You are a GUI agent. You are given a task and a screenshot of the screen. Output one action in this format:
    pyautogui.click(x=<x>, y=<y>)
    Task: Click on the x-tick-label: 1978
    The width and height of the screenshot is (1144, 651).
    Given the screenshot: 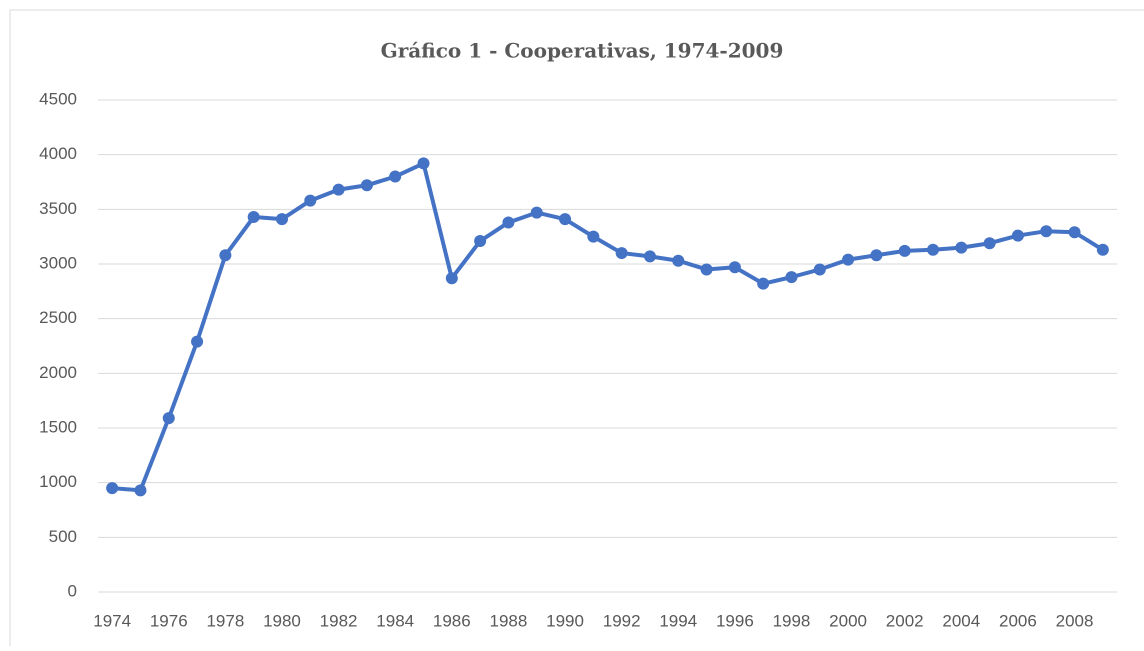 What is the action you would take?
    pyautogui.click(x=225, y=620)
    